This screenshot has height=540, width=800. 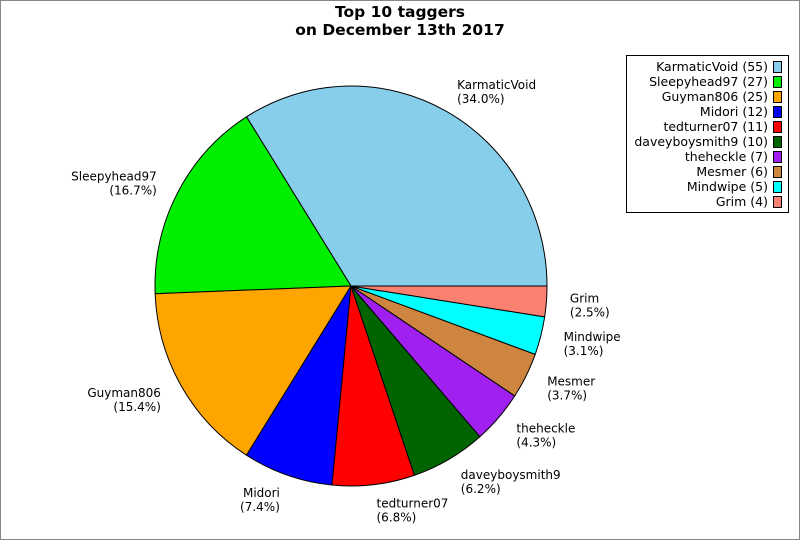 I want to click on legend-item-daveyboysmith9: daveyboysmith9 (10), so click(x=707, y=141).